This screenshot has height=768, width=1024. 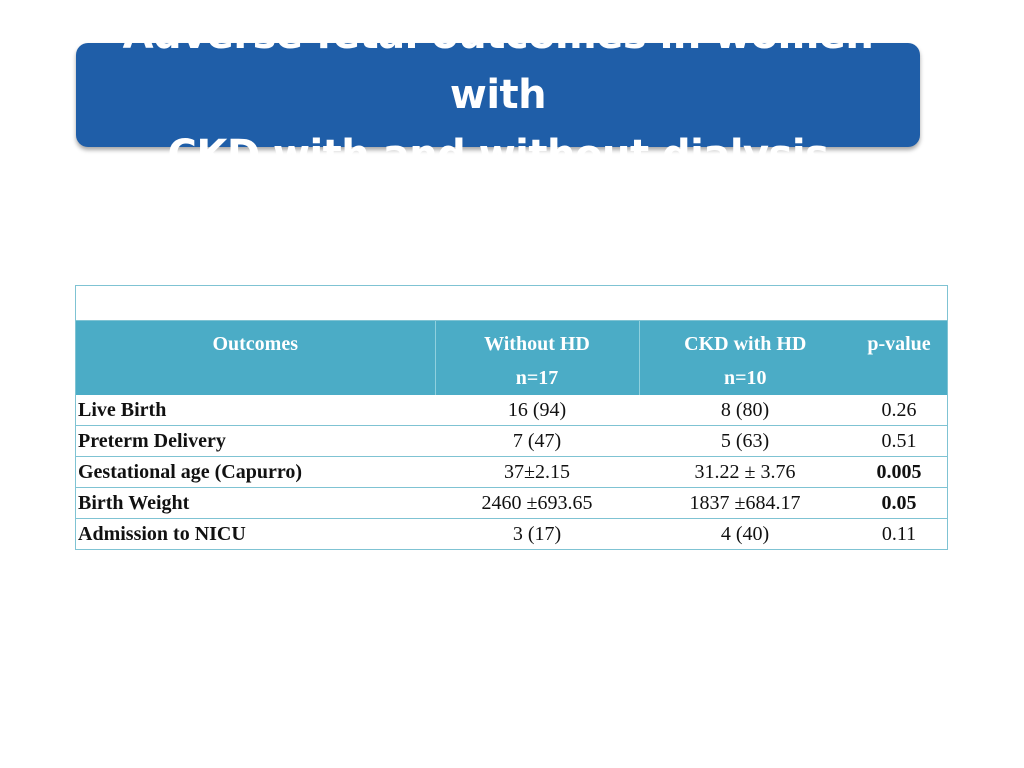 What do you see at coordinates (255, 472) in the screenshot?
I see `row-label: Gestational age (Capurro)` at bounding box center [255, 472].